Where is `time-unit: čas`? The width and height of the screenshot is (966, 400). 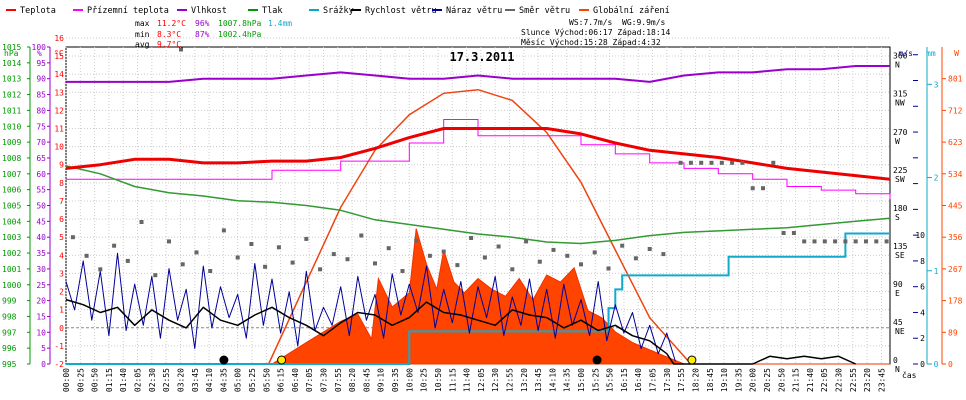 time-unit: čas is located at coordinates (909, 375).